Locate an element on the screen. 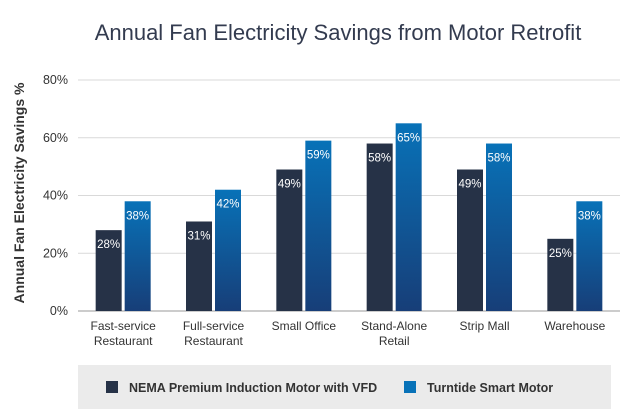 This screenshot has width=631, height=420. legend-background is located at coordinates (344, 387).